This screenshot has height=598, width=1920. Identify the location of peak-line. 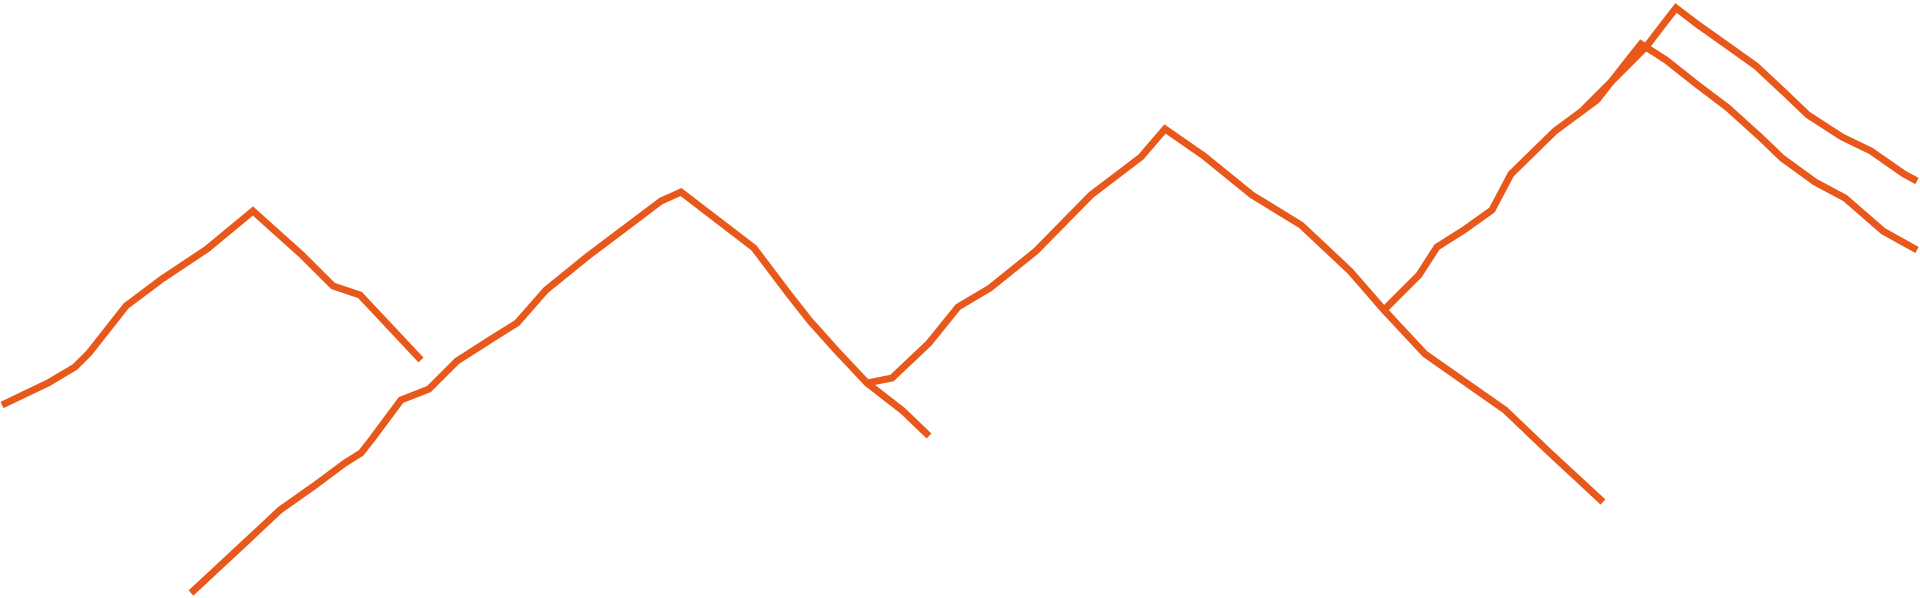
(1749, 94).